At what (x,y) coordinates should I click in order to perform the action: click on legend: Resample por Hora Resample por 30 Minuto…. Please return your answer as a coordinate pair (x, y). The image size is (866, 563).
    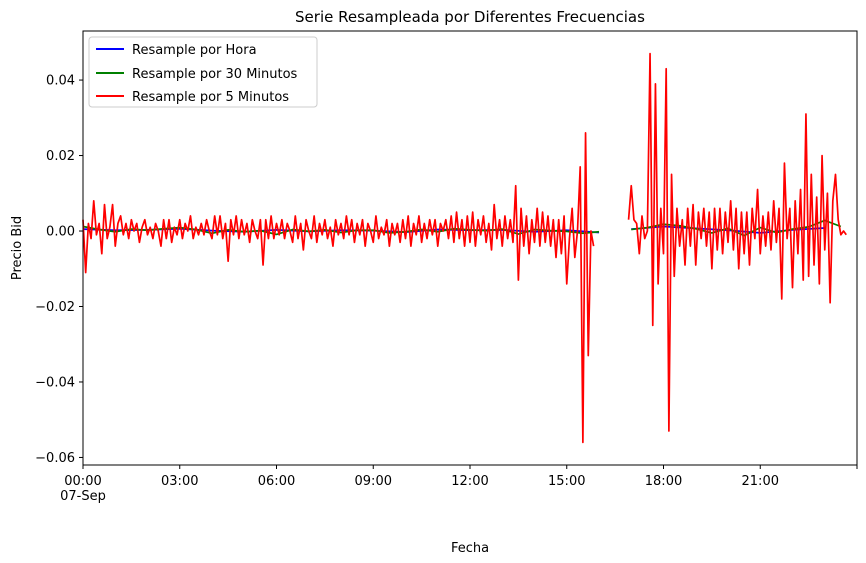
    Looking at the image, I should click on (203, 72).